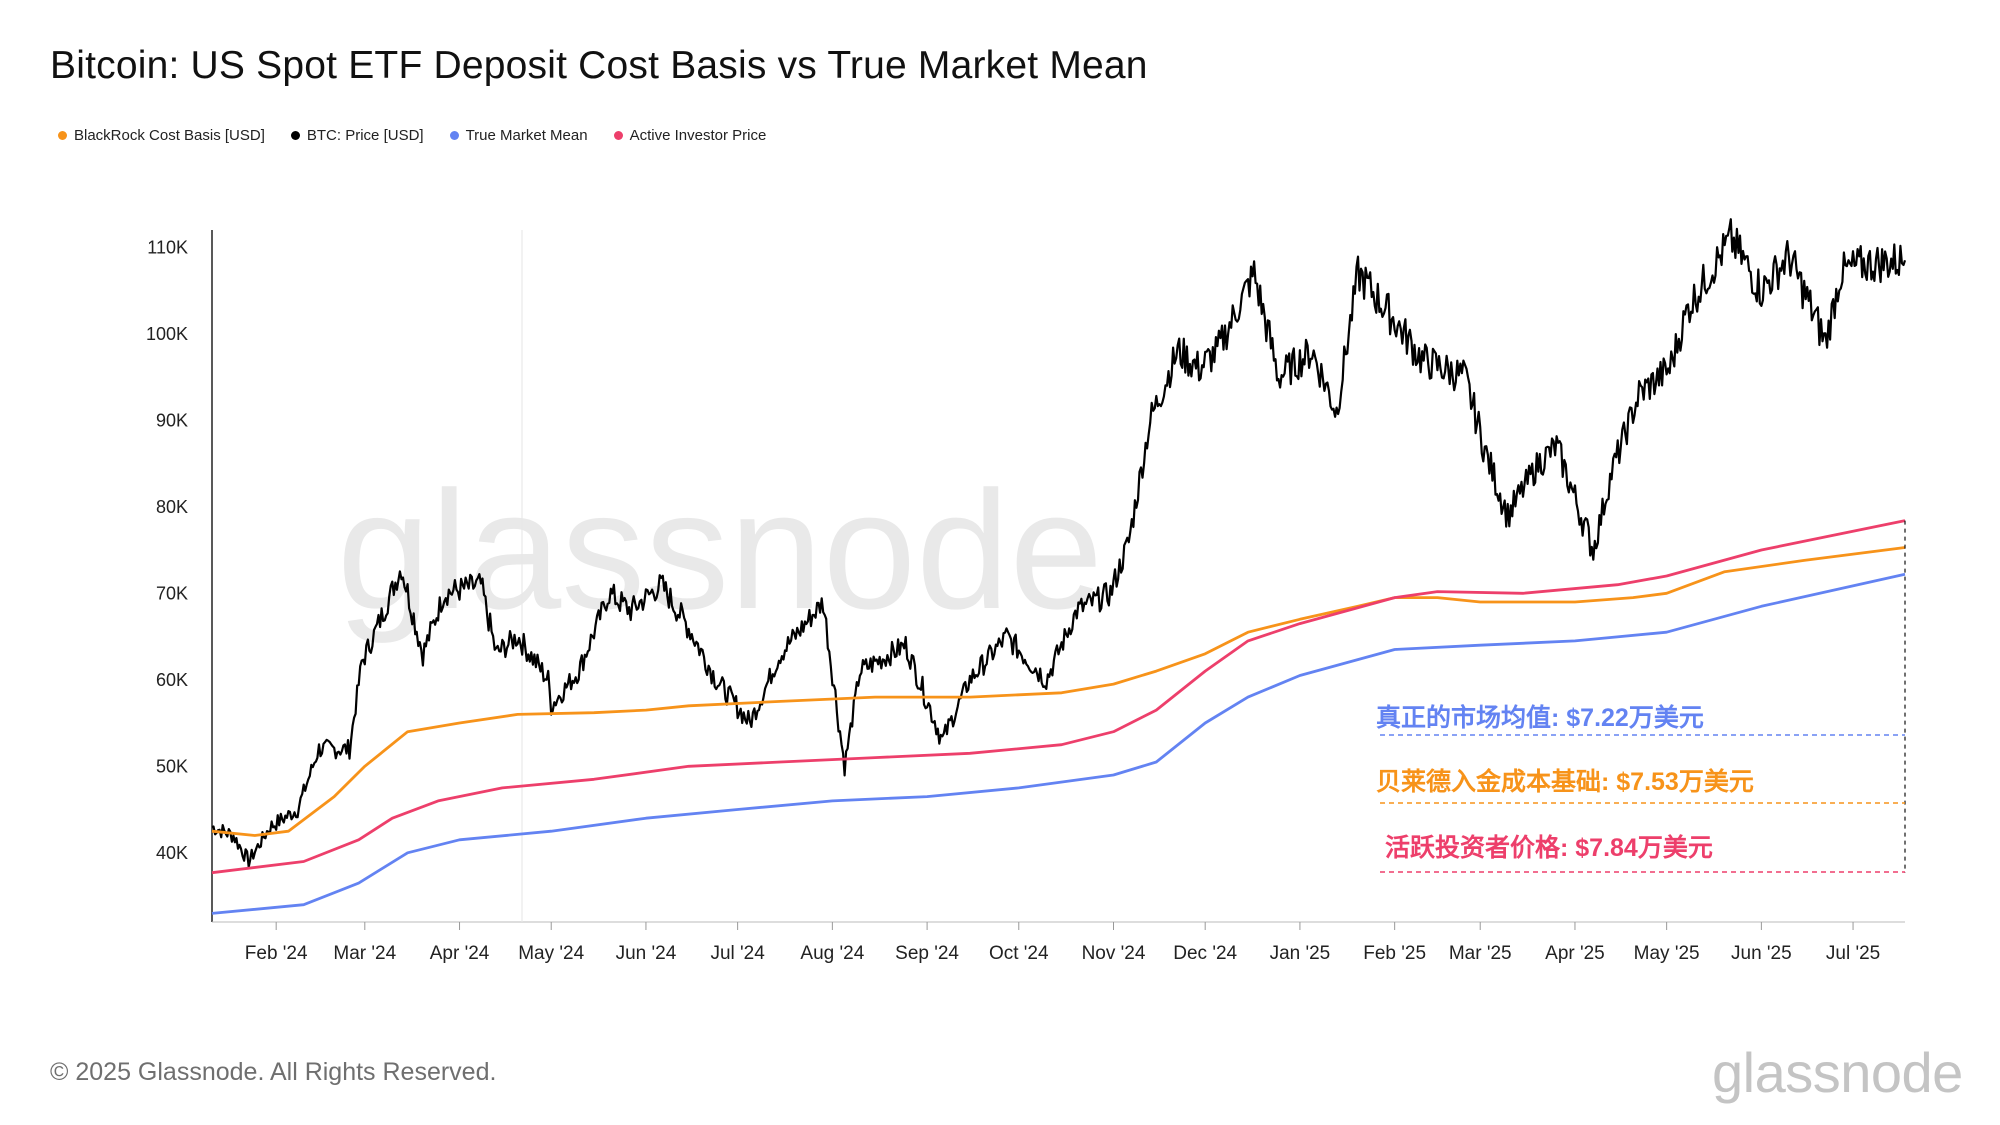 The image size is (2000, 1125). What do you see at coordinates (1565, 781) in the screenshot?
I see `annotation-blackrock-cost-basis: 贝莱德入金成本基础: $7.53万美元` at bounding box center [1565, 781].